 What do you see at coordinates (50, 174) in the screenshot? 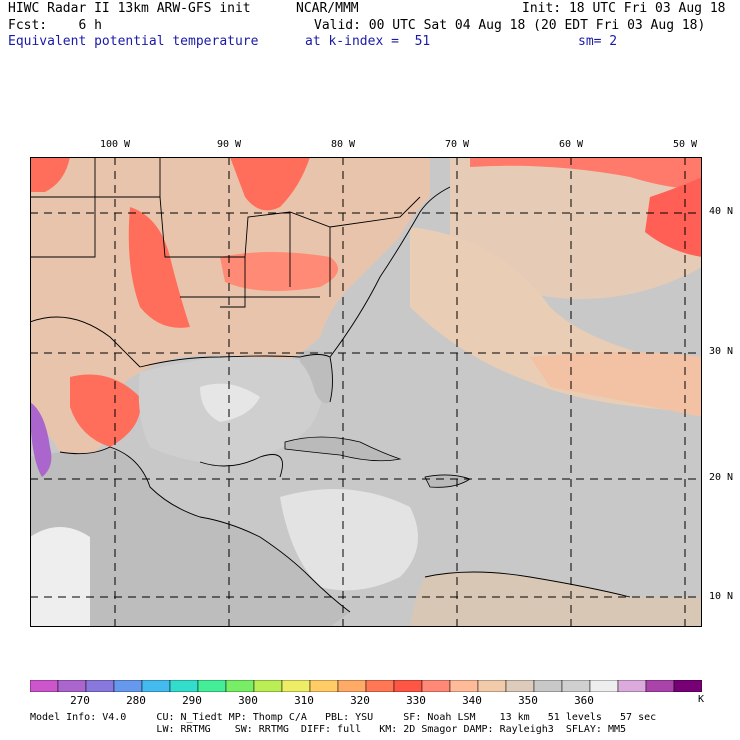
I see `field-hot-northwest` at bounding box center [50, 174].